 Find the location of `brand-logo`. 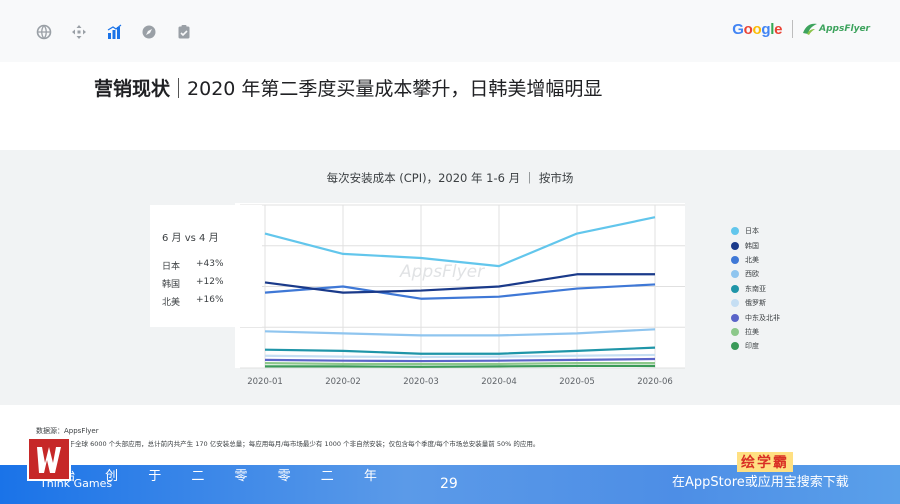

brand-logo is located at coordinates (49, 459).